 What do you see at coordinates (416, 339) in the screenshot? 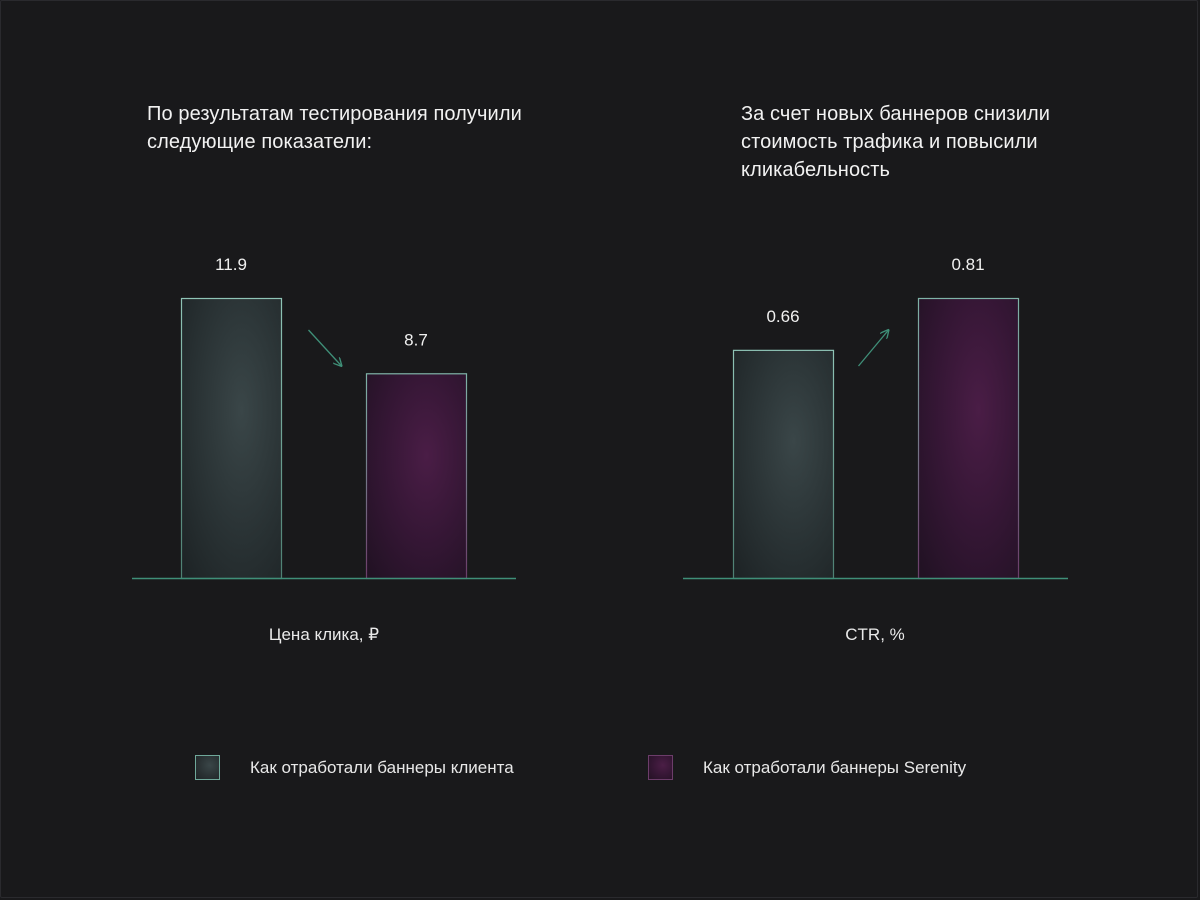
I see `data-label-serenity: 8.7` at bounding box center [416, 339].